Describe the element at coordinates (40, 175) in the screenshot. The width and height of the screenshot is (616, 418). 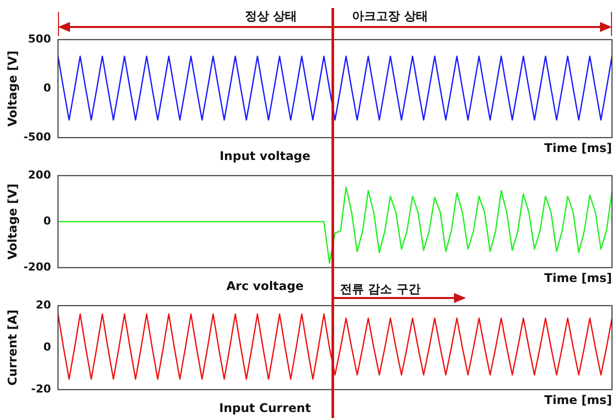
I see `y-tick-label: 200` at that location.